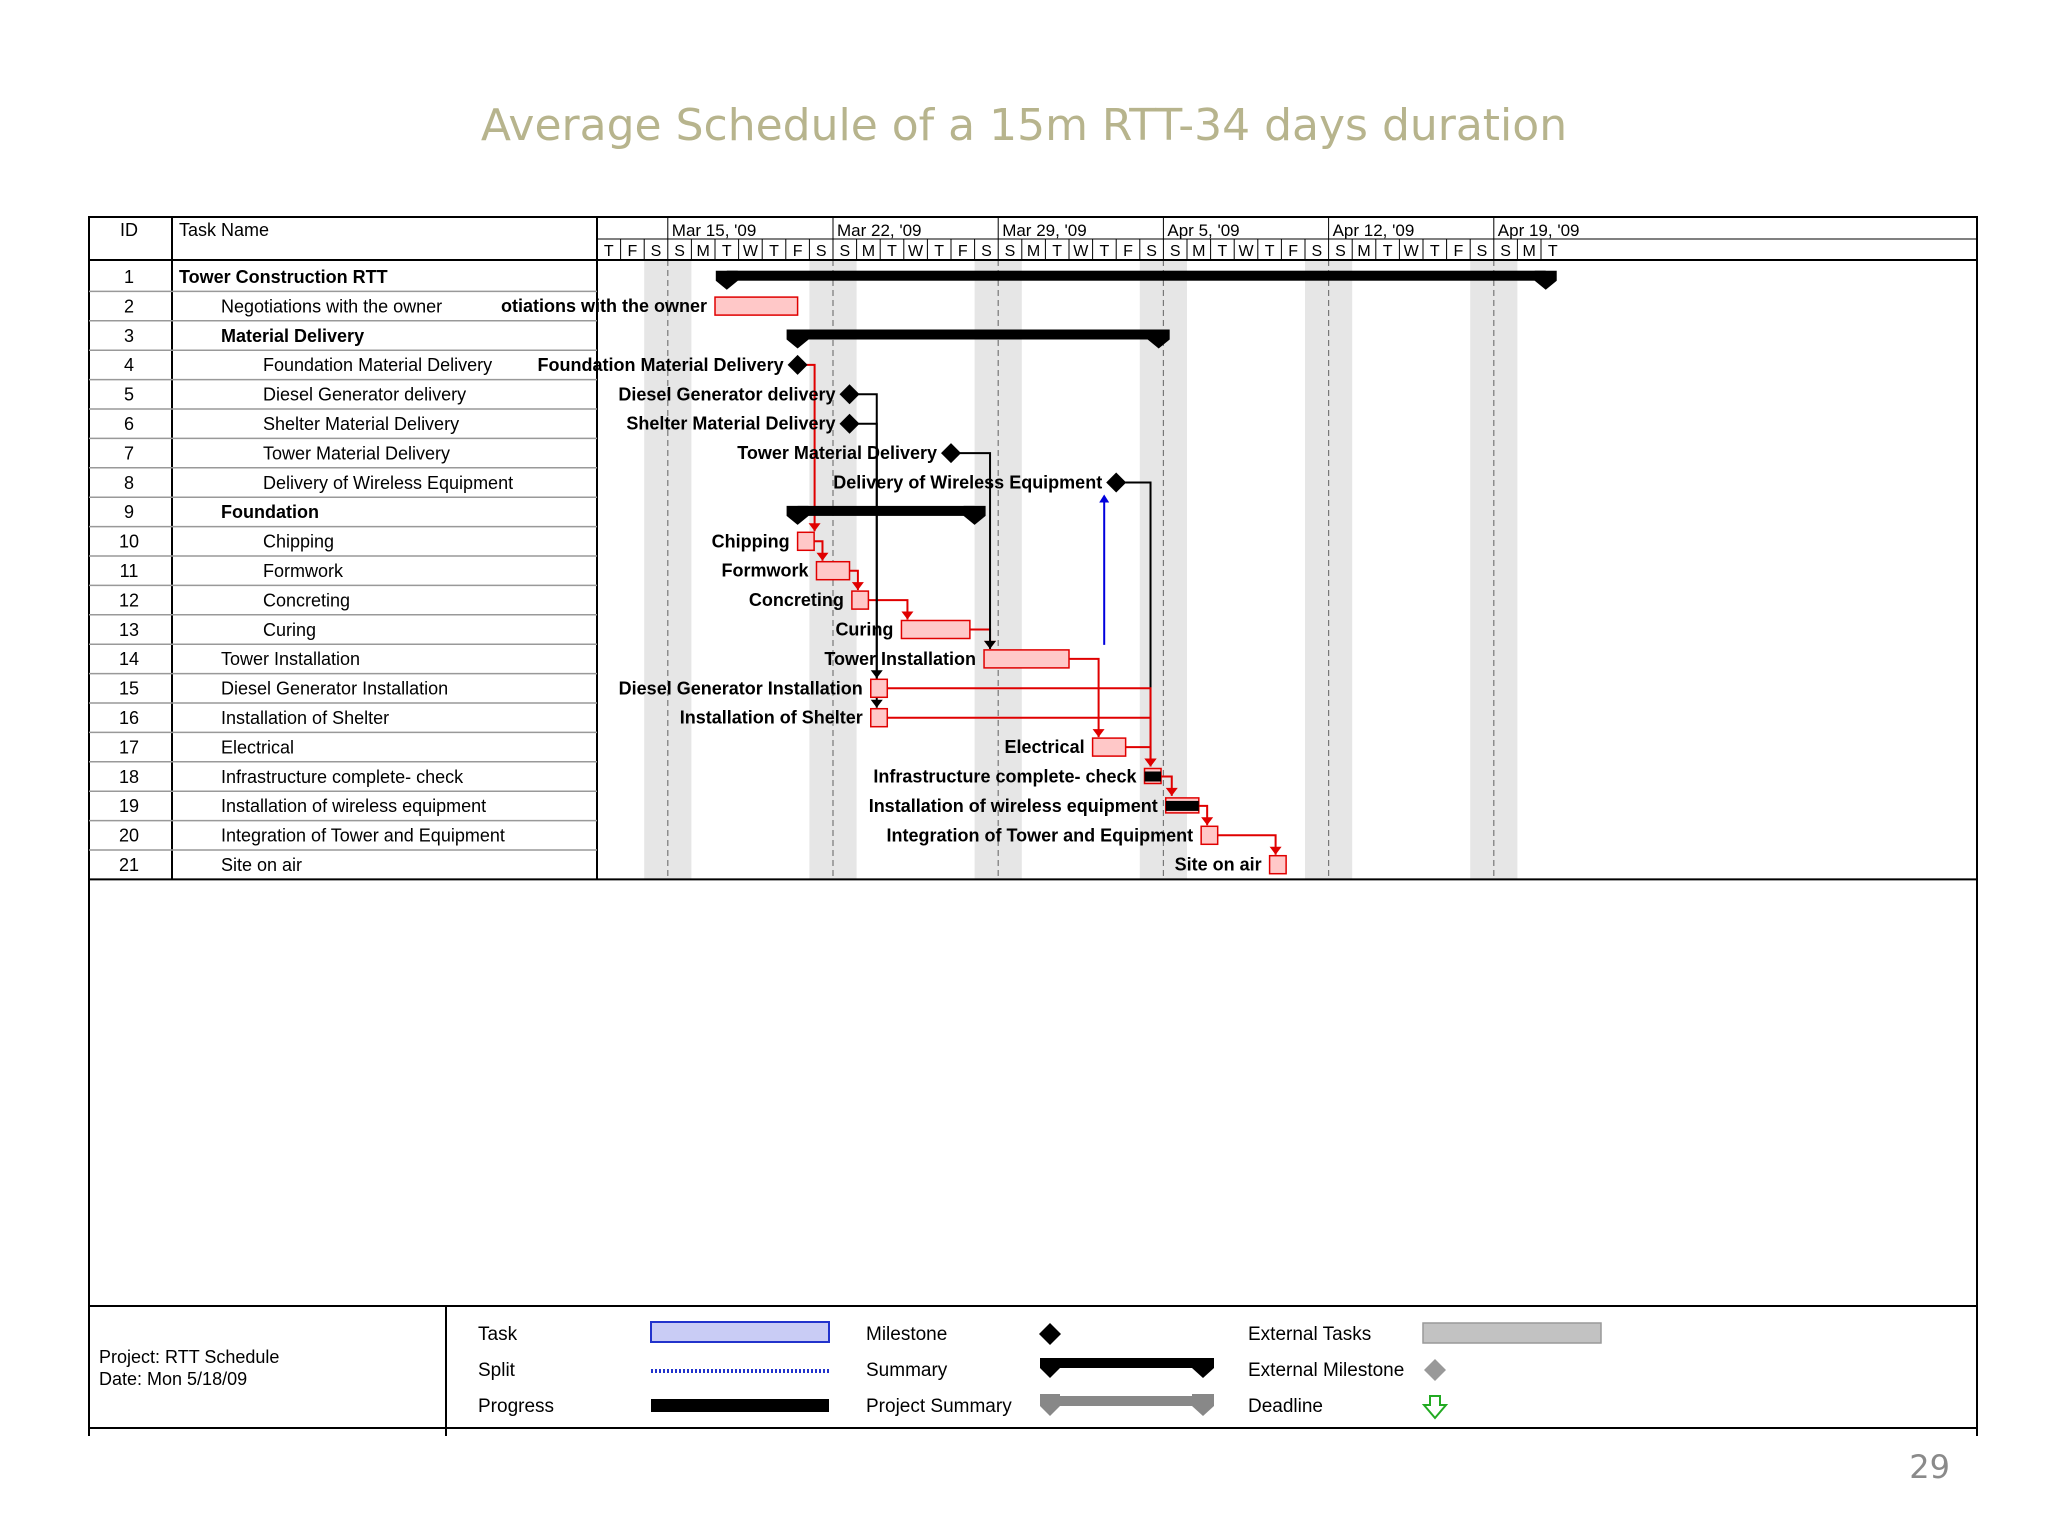 Image resolution: width=2048 pixels, height=1536 pixels. Describe the element at coordinates (129, 630) in the screenshot. I see `task-id: 13` at that location.